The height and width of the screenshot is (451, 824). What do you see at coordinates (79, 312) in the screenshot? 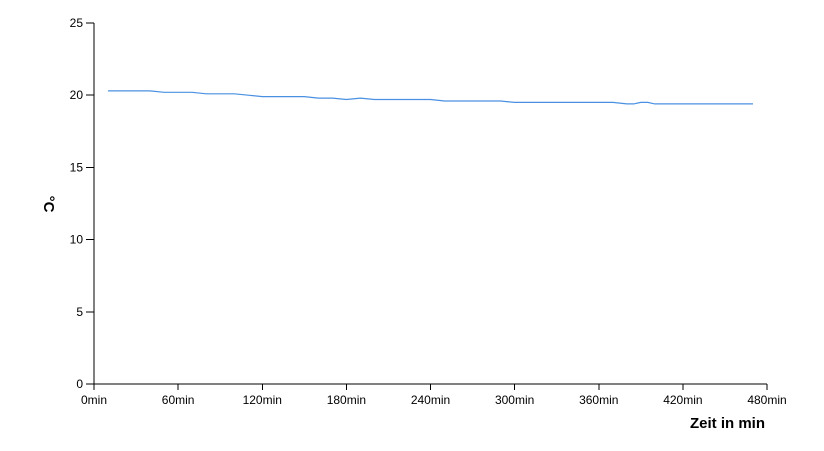
I see `y-tick-label: 5` at bounding box center [79, 312].